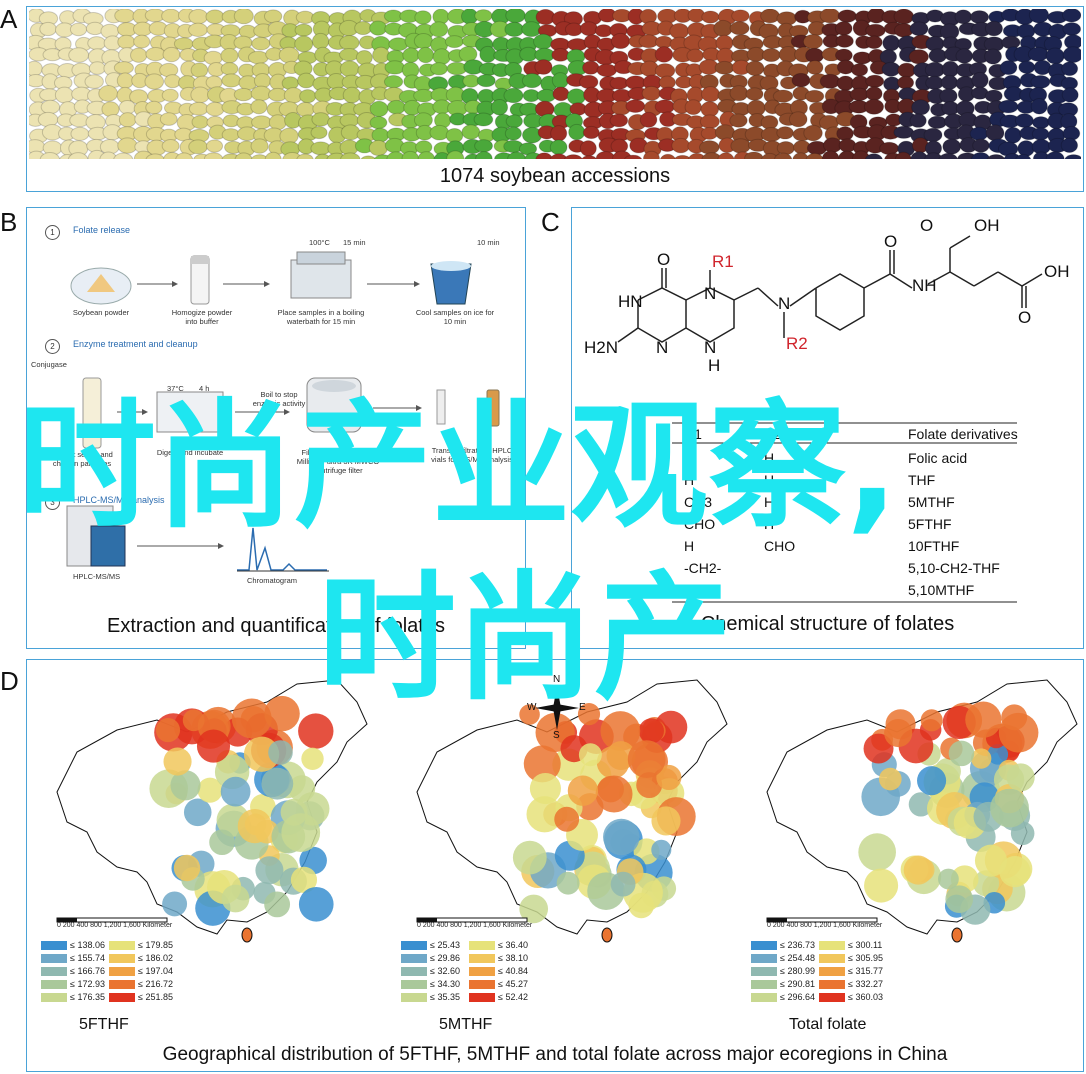  Describe the element at coordinates (445, 997) in the screenshot. I see `legend-value: ≤ 35.35` at that location.